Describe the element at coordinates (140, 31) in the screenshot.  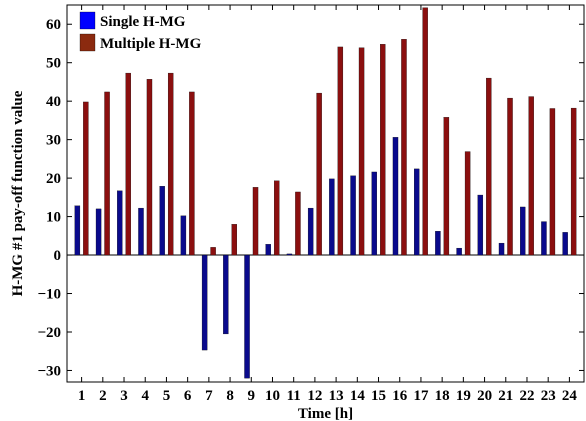
I see `legend: Single H-MG Multiple H-MG` at that location.